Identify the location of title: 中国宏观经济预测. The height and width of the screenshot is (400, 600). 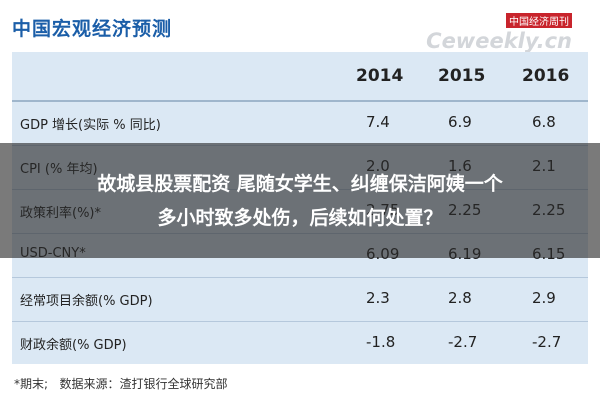
(92, 29).